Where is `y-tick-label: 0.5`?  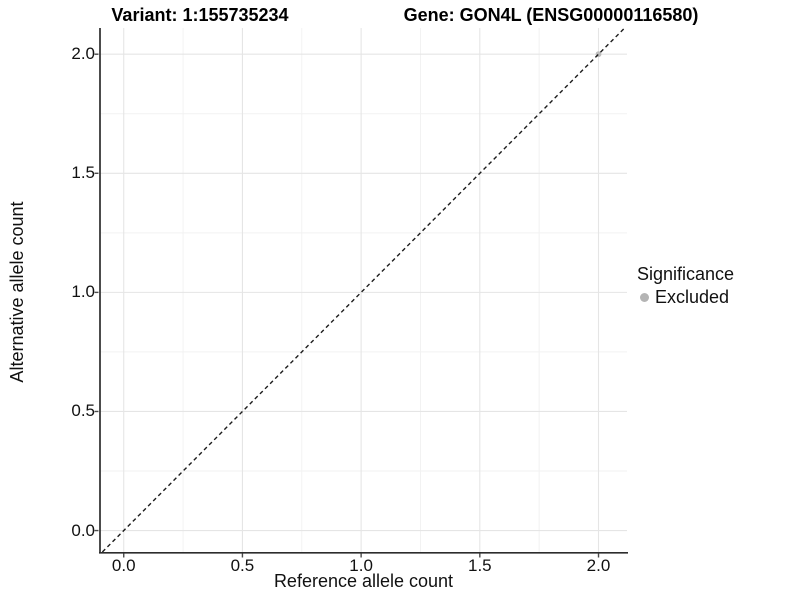
y-tick-label: 0.5 is located at coordinates (83, 411).